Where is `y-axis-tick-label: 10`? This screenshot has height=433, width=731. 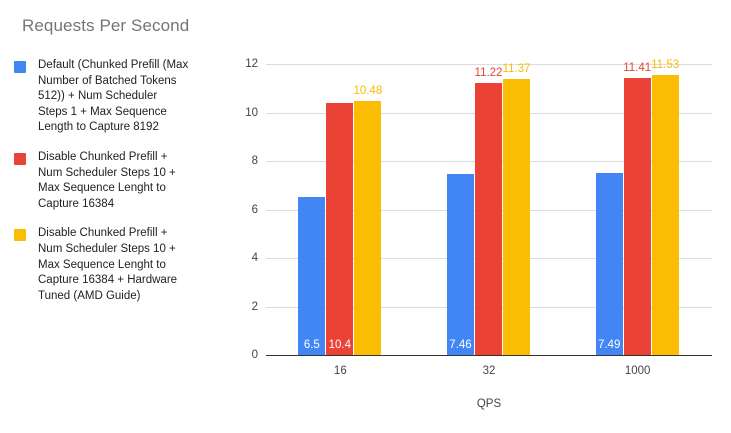
y-axis-tick-label: 10 is located at coordinates (251, 112).